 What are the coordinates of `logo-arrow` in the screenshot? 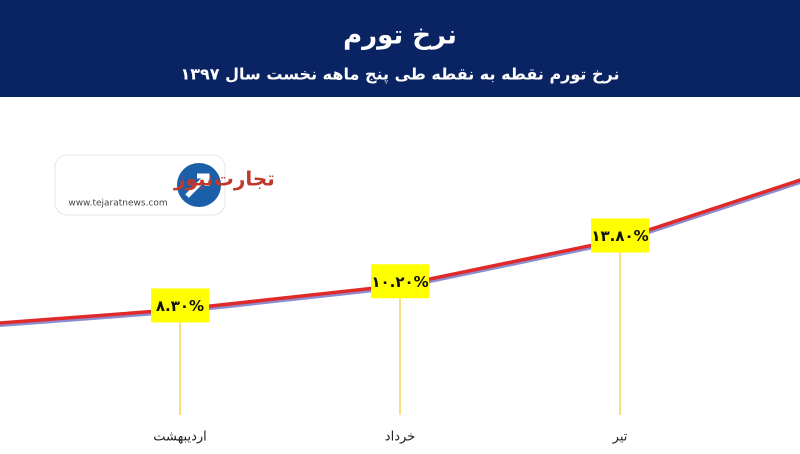 It's located at (197, 185).